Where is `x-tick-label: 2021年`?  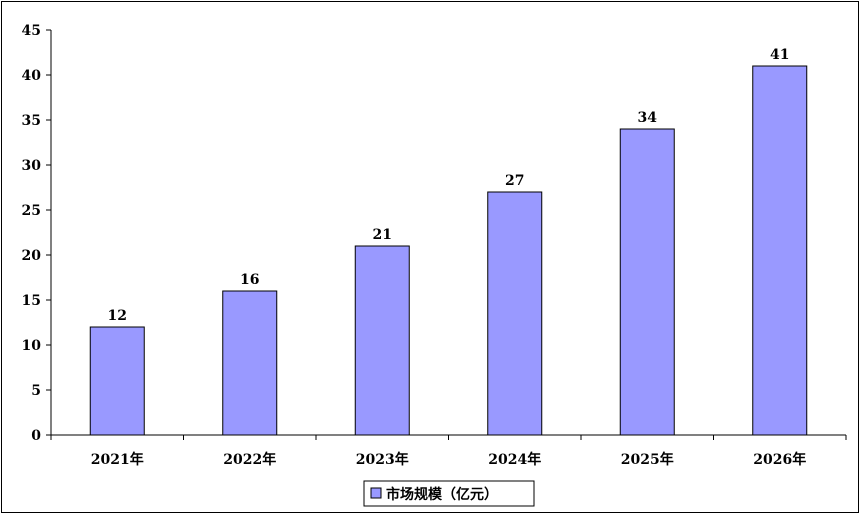
x-tick-label: 2021年 is located at coordinates (117, 459).